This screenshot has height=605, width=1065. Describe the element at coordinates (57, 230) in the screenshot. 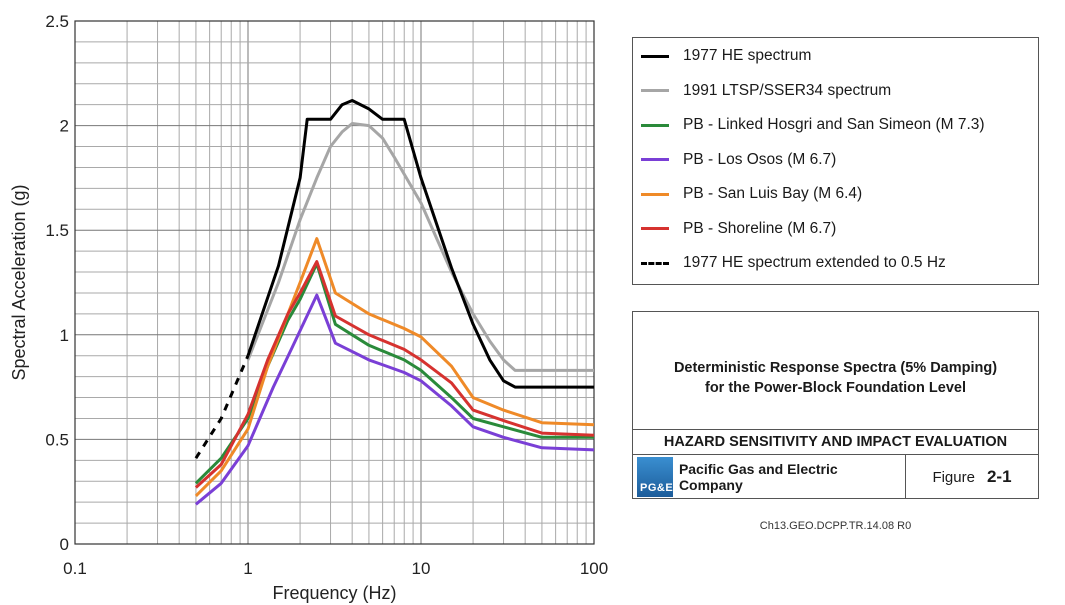

I see `y-tick-label: 1.5` at that location.